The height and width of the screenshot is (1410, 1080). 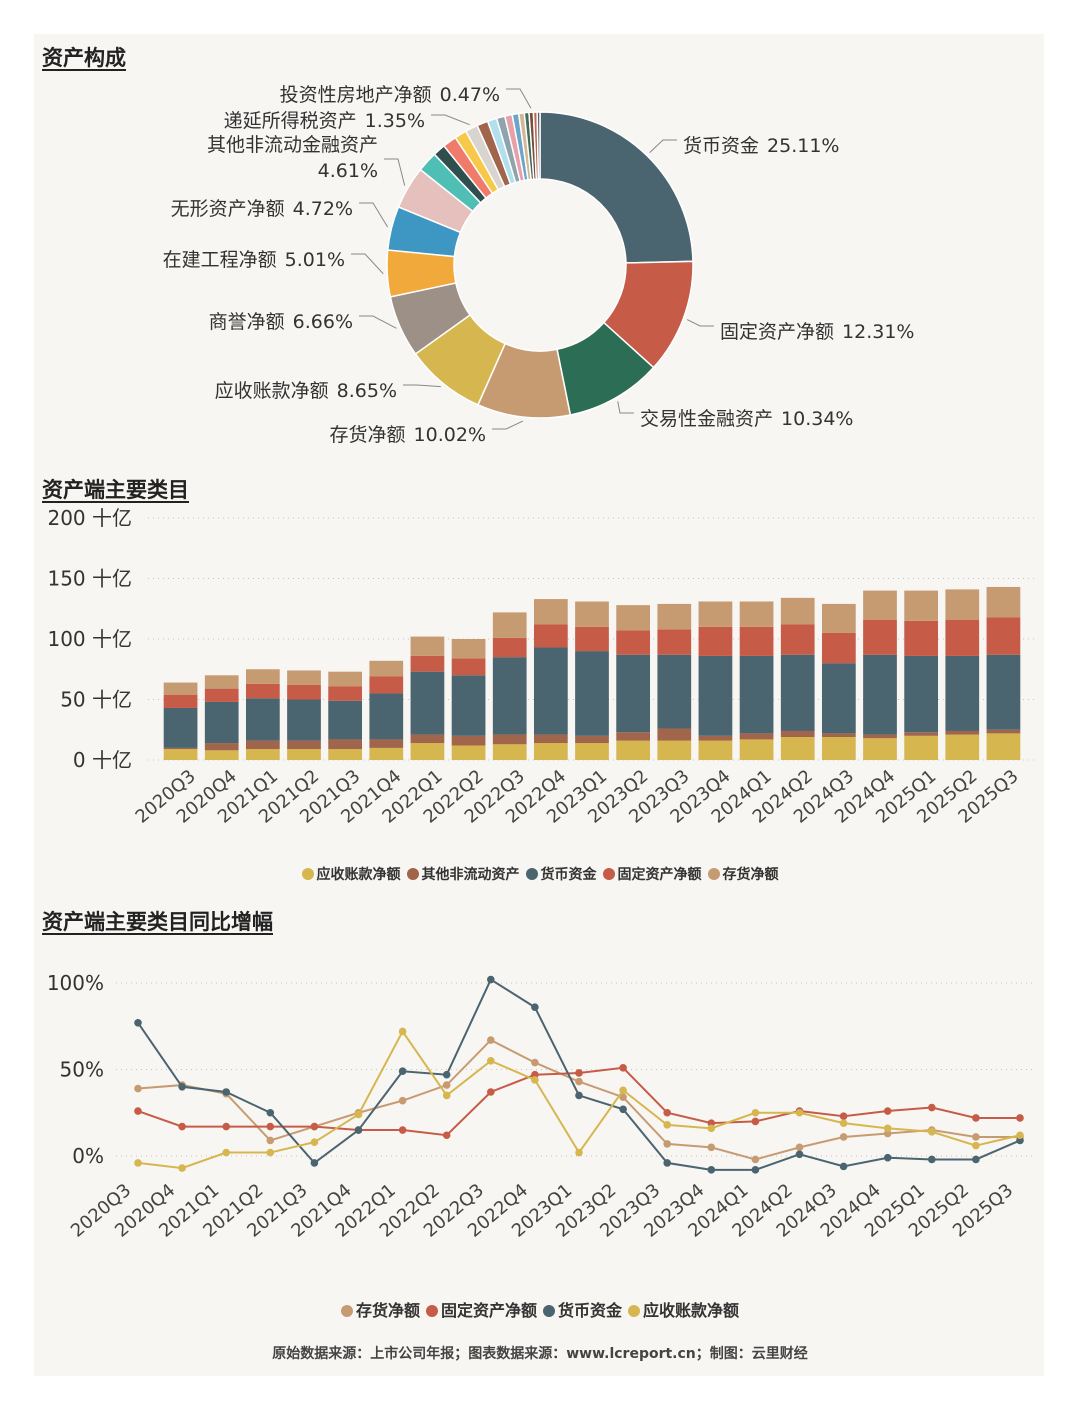 I want to click on donut-pct-label: 10.34%, so click(x=817, y=419).